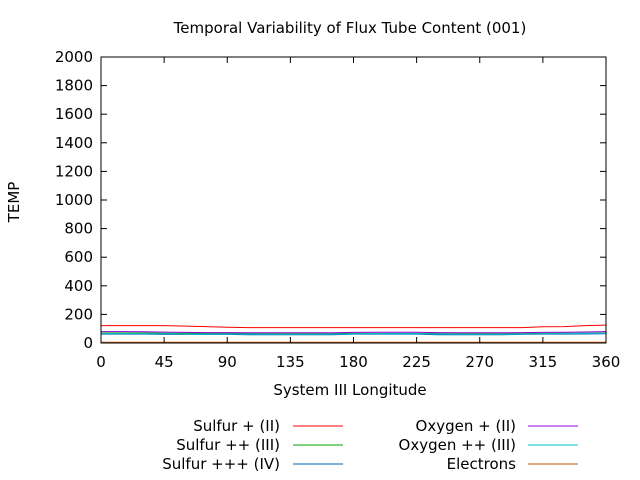 The height and width of the screenshot is (480, 640). I want to click on y-tick-label: 600, so click(78, 257).